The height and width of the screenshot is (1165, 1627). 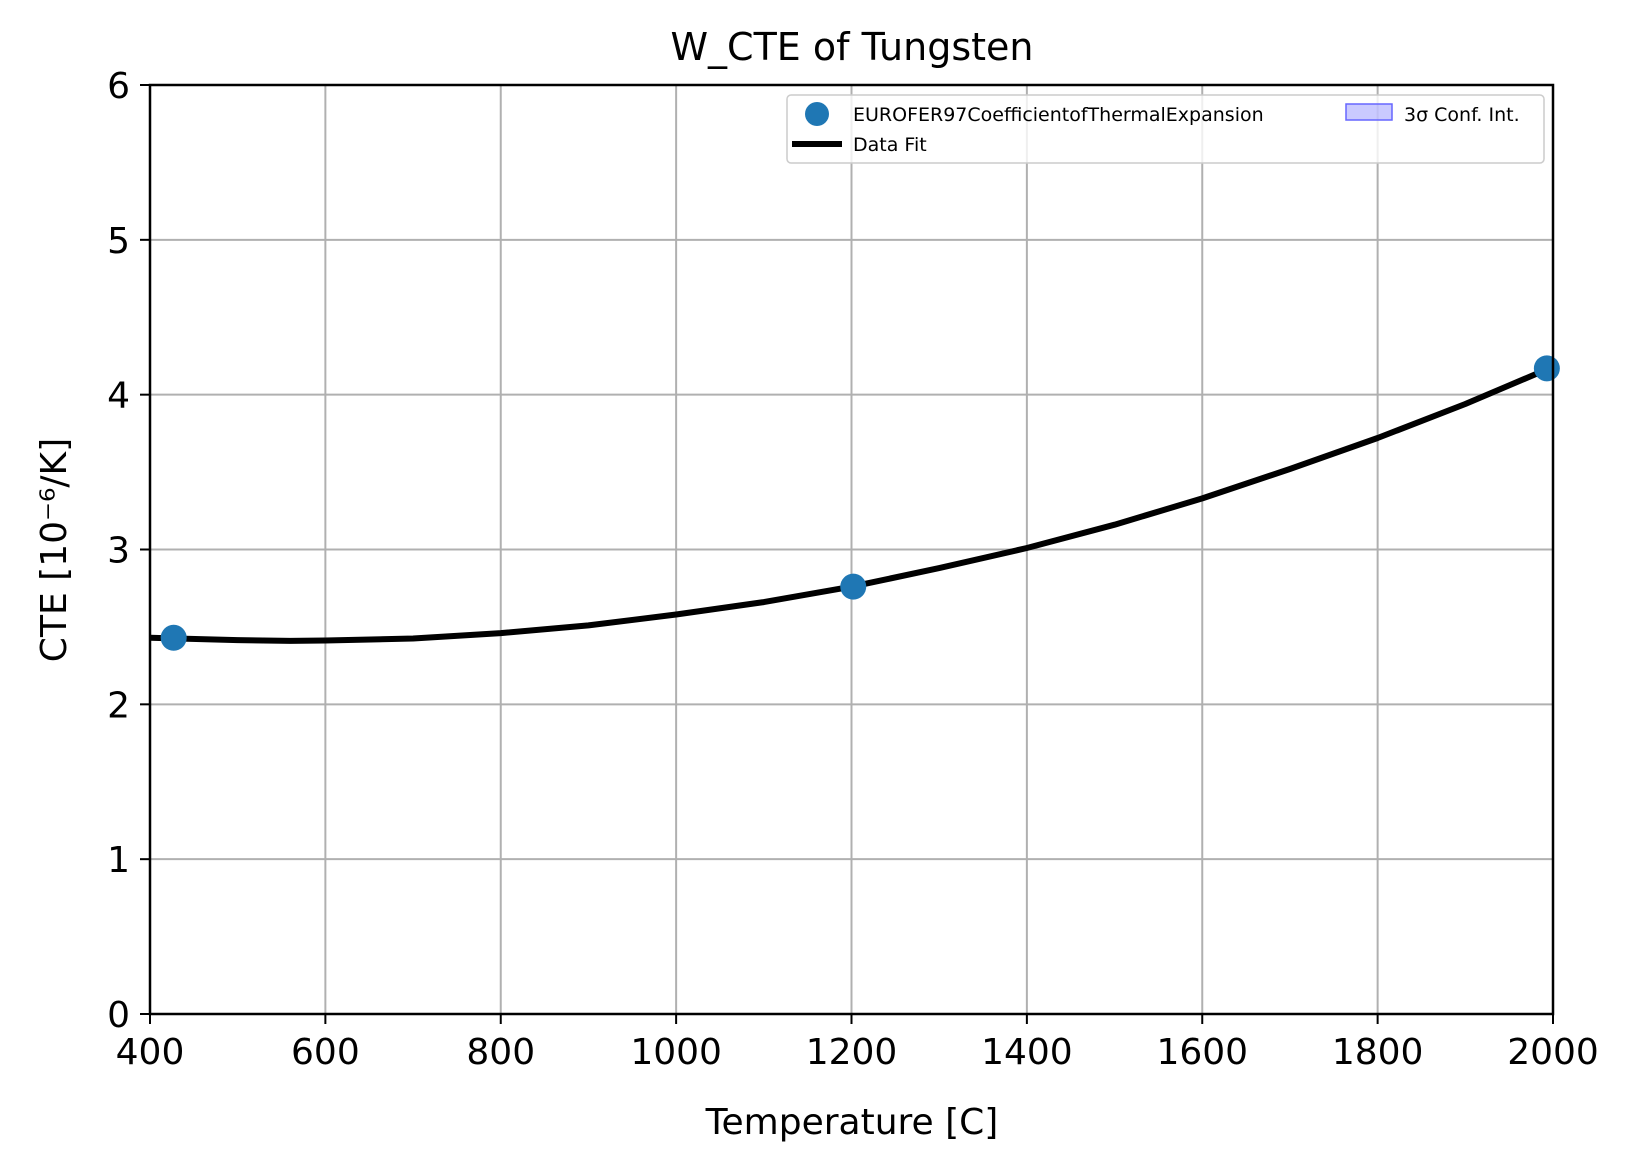 What do you see at coordinates (500, 1052) in the screenshot?
I see `x-tick-label: 800` at bounding box center [500, 1052].